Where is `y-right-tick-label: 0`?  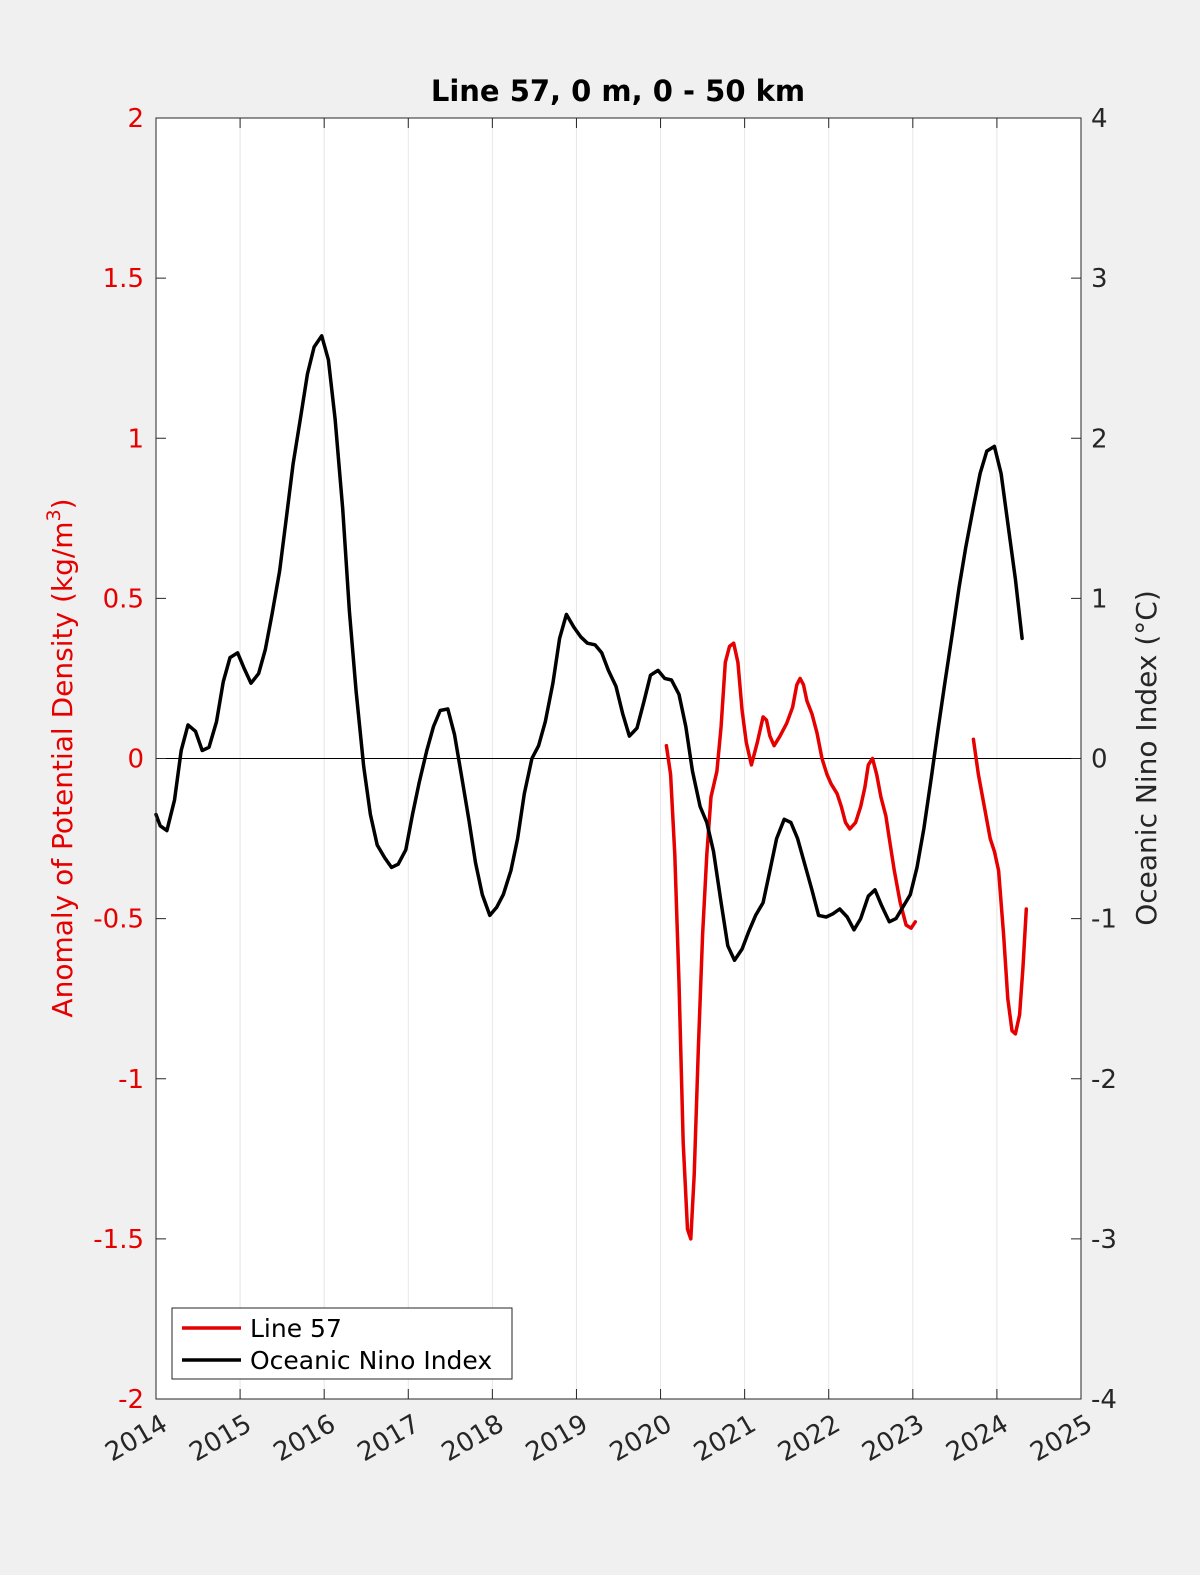
y-right-tick-label: 0 is located at coordinates (1099, 760).